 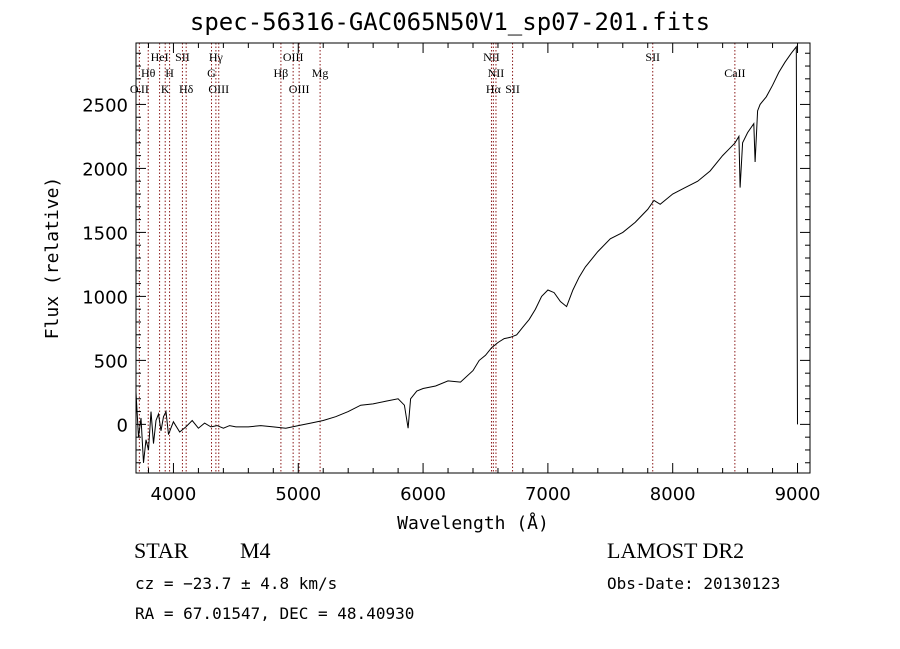 What do you see at coordinates (216, 57) in the screenshot?
I see `line-label-8: Hγ` at bounding box center [216, 57].